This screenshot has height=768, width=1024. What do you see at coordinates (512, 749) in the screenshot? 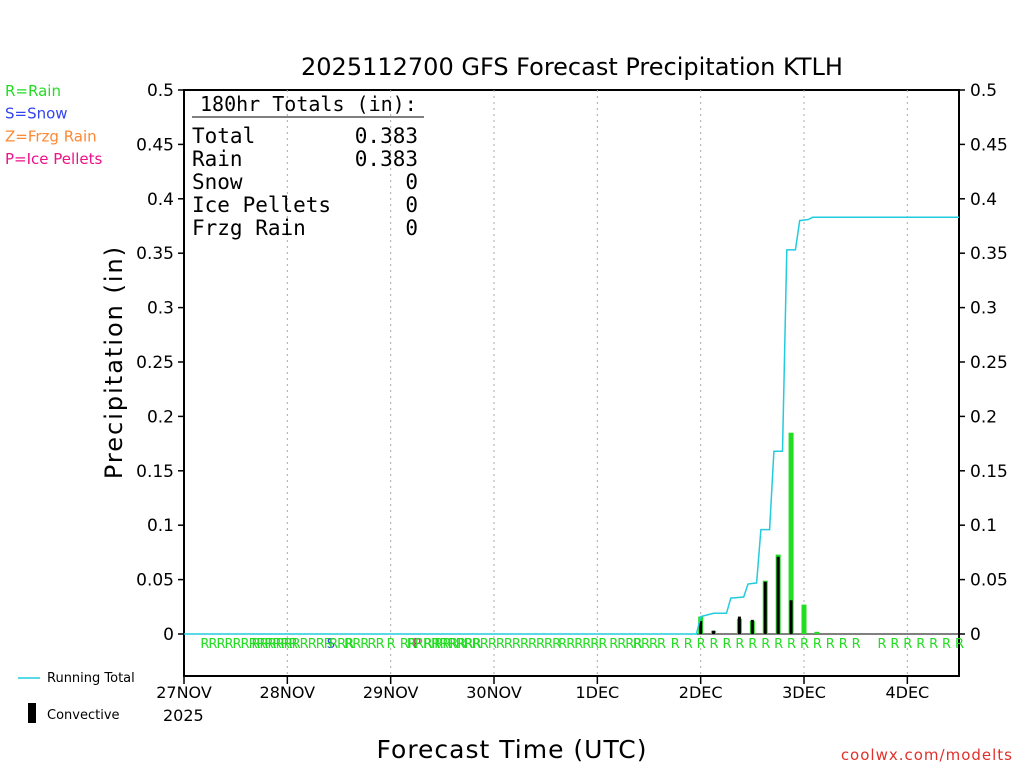
I see `x-axis-title: Forecast Time (UTC)` at bounding box center [512, 749].